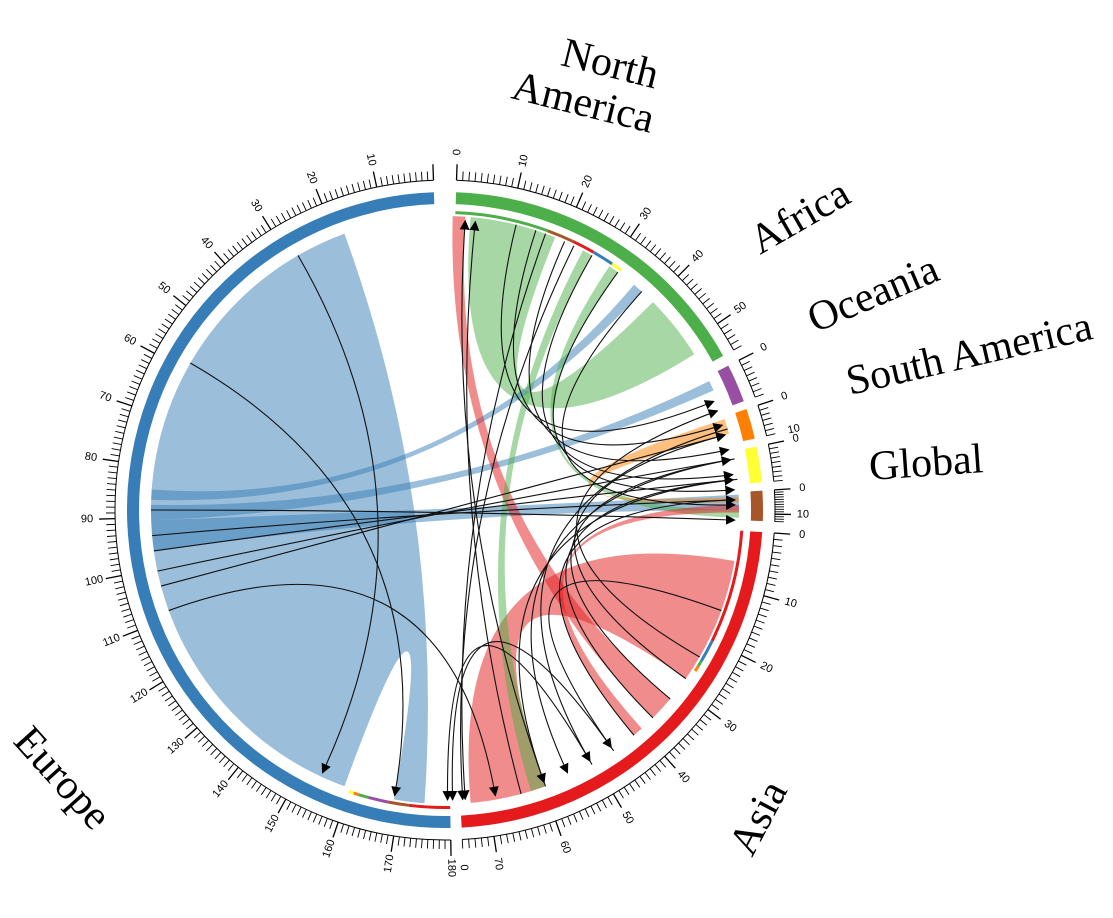  I want to click on tick-label-europe: 130, so click(176, 746).